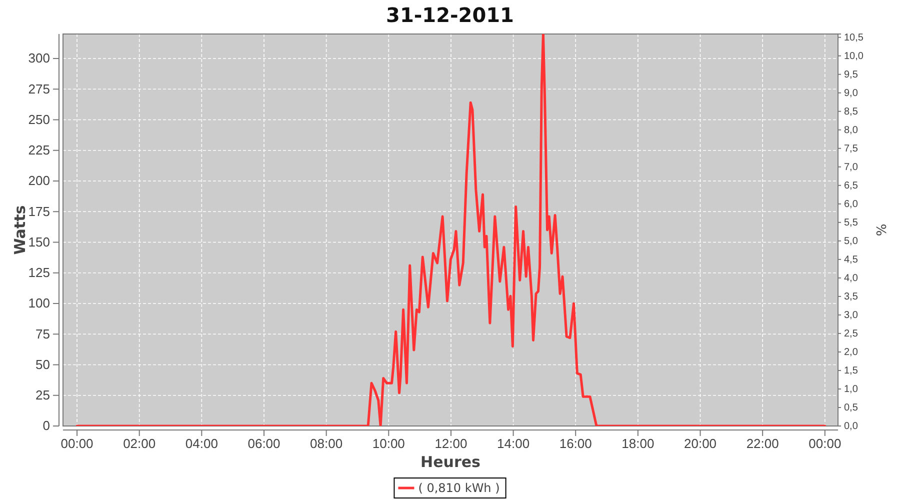 The height and width of the screenshot is (500, 900). What do you see at coordinates (459, 488) in the screenshot?
I see `legend-label: ( 0,810 kWh )` at bounding box center [459, 488].